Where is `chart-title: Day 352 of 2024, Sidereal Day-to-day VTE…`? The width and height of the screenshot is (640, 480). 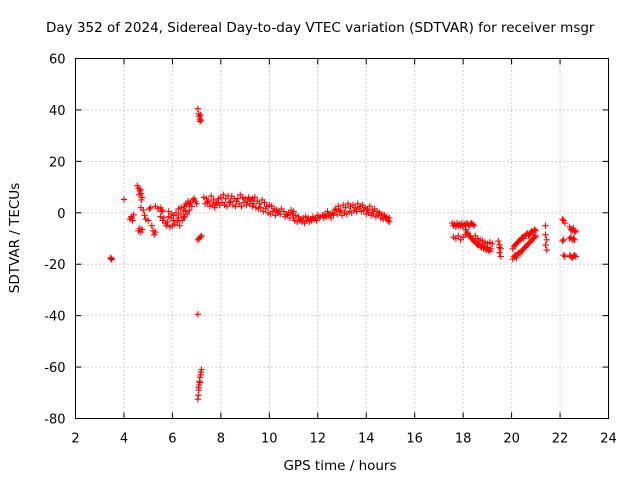
chart-title: Day 352 of 2024, Sidereal Day-to-day VTE… is located at coordinates (320, 28).